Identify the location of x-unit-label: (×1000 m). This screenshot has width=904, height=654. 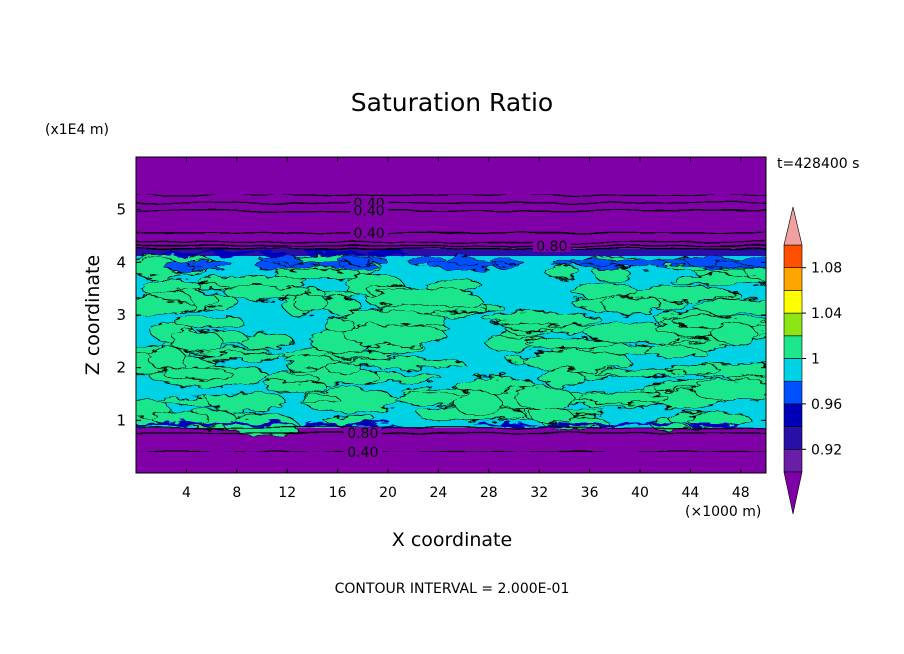
(723, 512).